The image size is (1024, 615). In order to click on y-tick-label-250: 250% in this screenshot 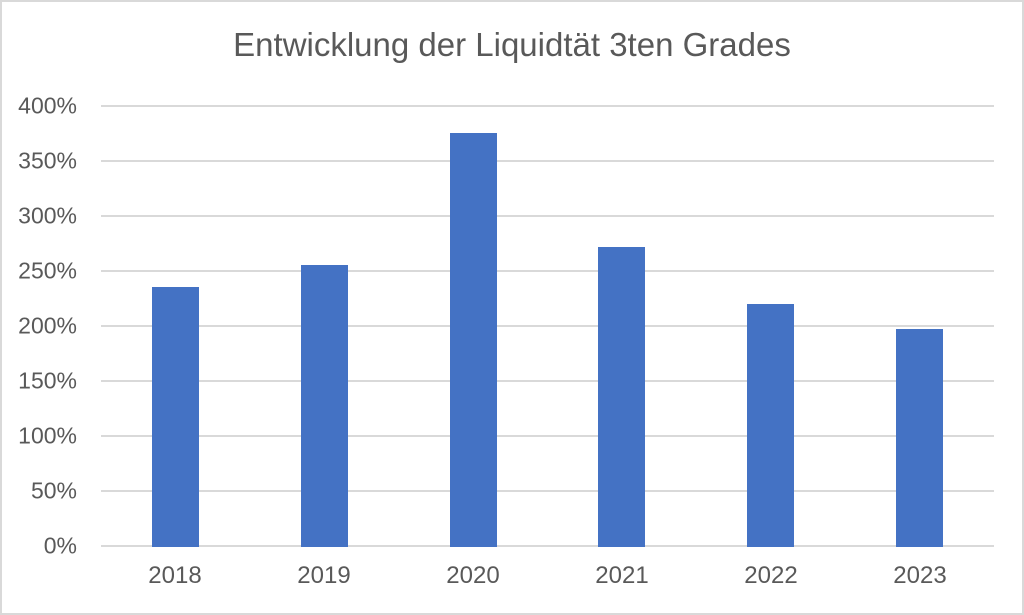, I will do `click(47, 270)`.